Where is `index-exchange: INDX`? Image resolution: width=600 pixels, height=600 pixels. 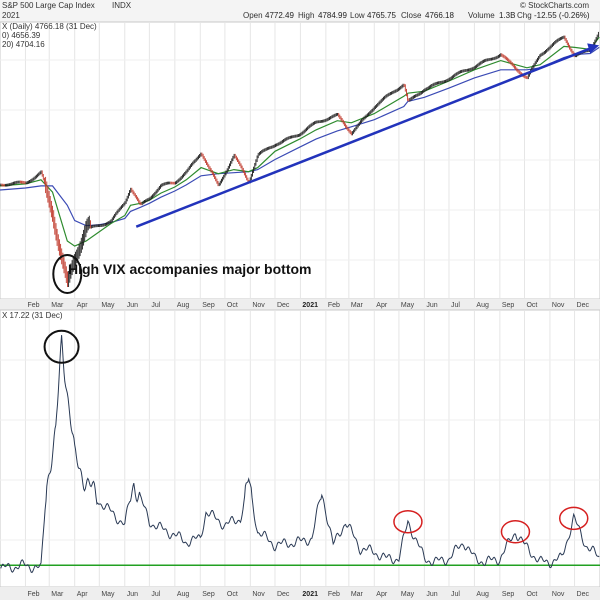
index-exchange: INDX is located at coordinates (122, 5).